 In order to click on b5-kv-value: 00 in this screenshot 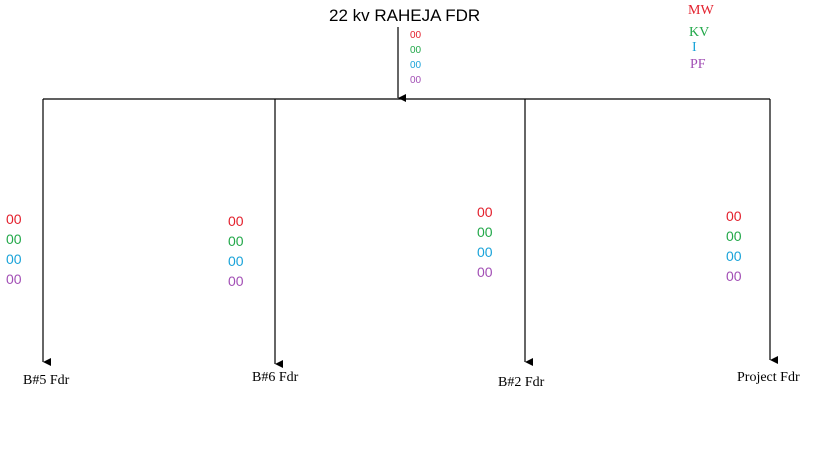, I will do `click(14, 239)`.